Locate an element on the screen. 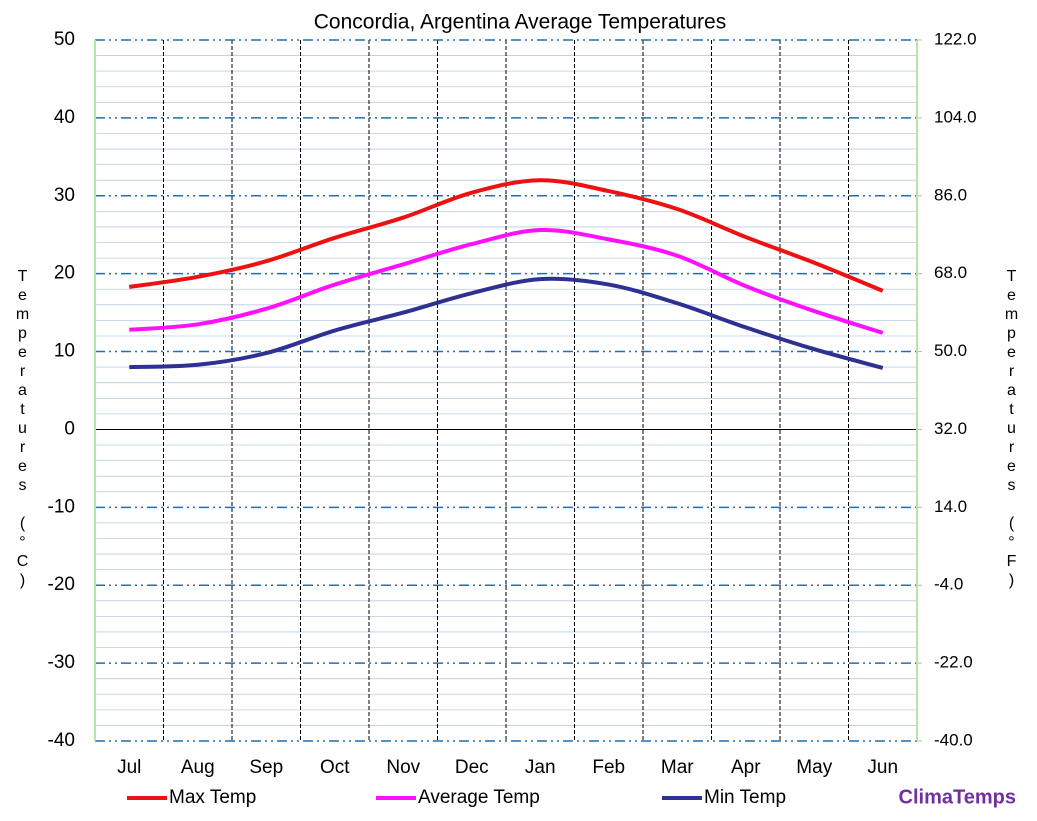  x-tick-label: Dec is located at coordinates (472, 767).